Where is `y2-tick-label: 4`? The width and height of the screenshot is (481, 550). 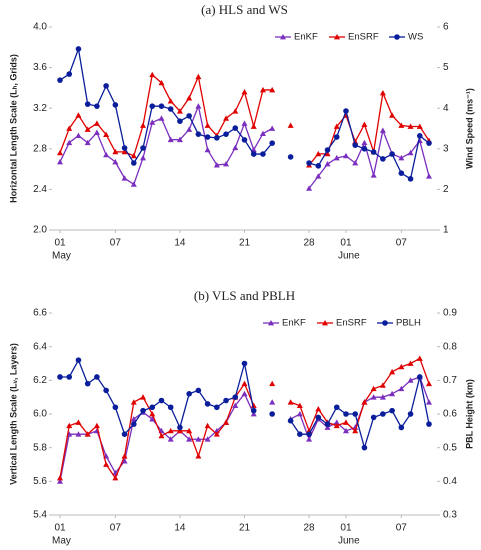 y2-tick-label: 4 is located at coordinates (446, 108).